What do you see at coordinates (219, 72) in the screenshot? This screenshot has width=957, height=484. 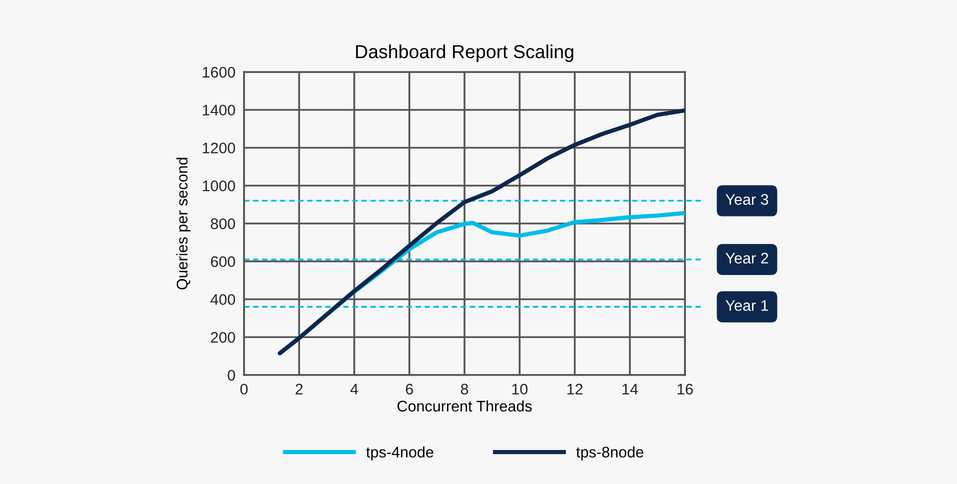 I see `y-tick-label: 1600` at bounding box center [219, 72].